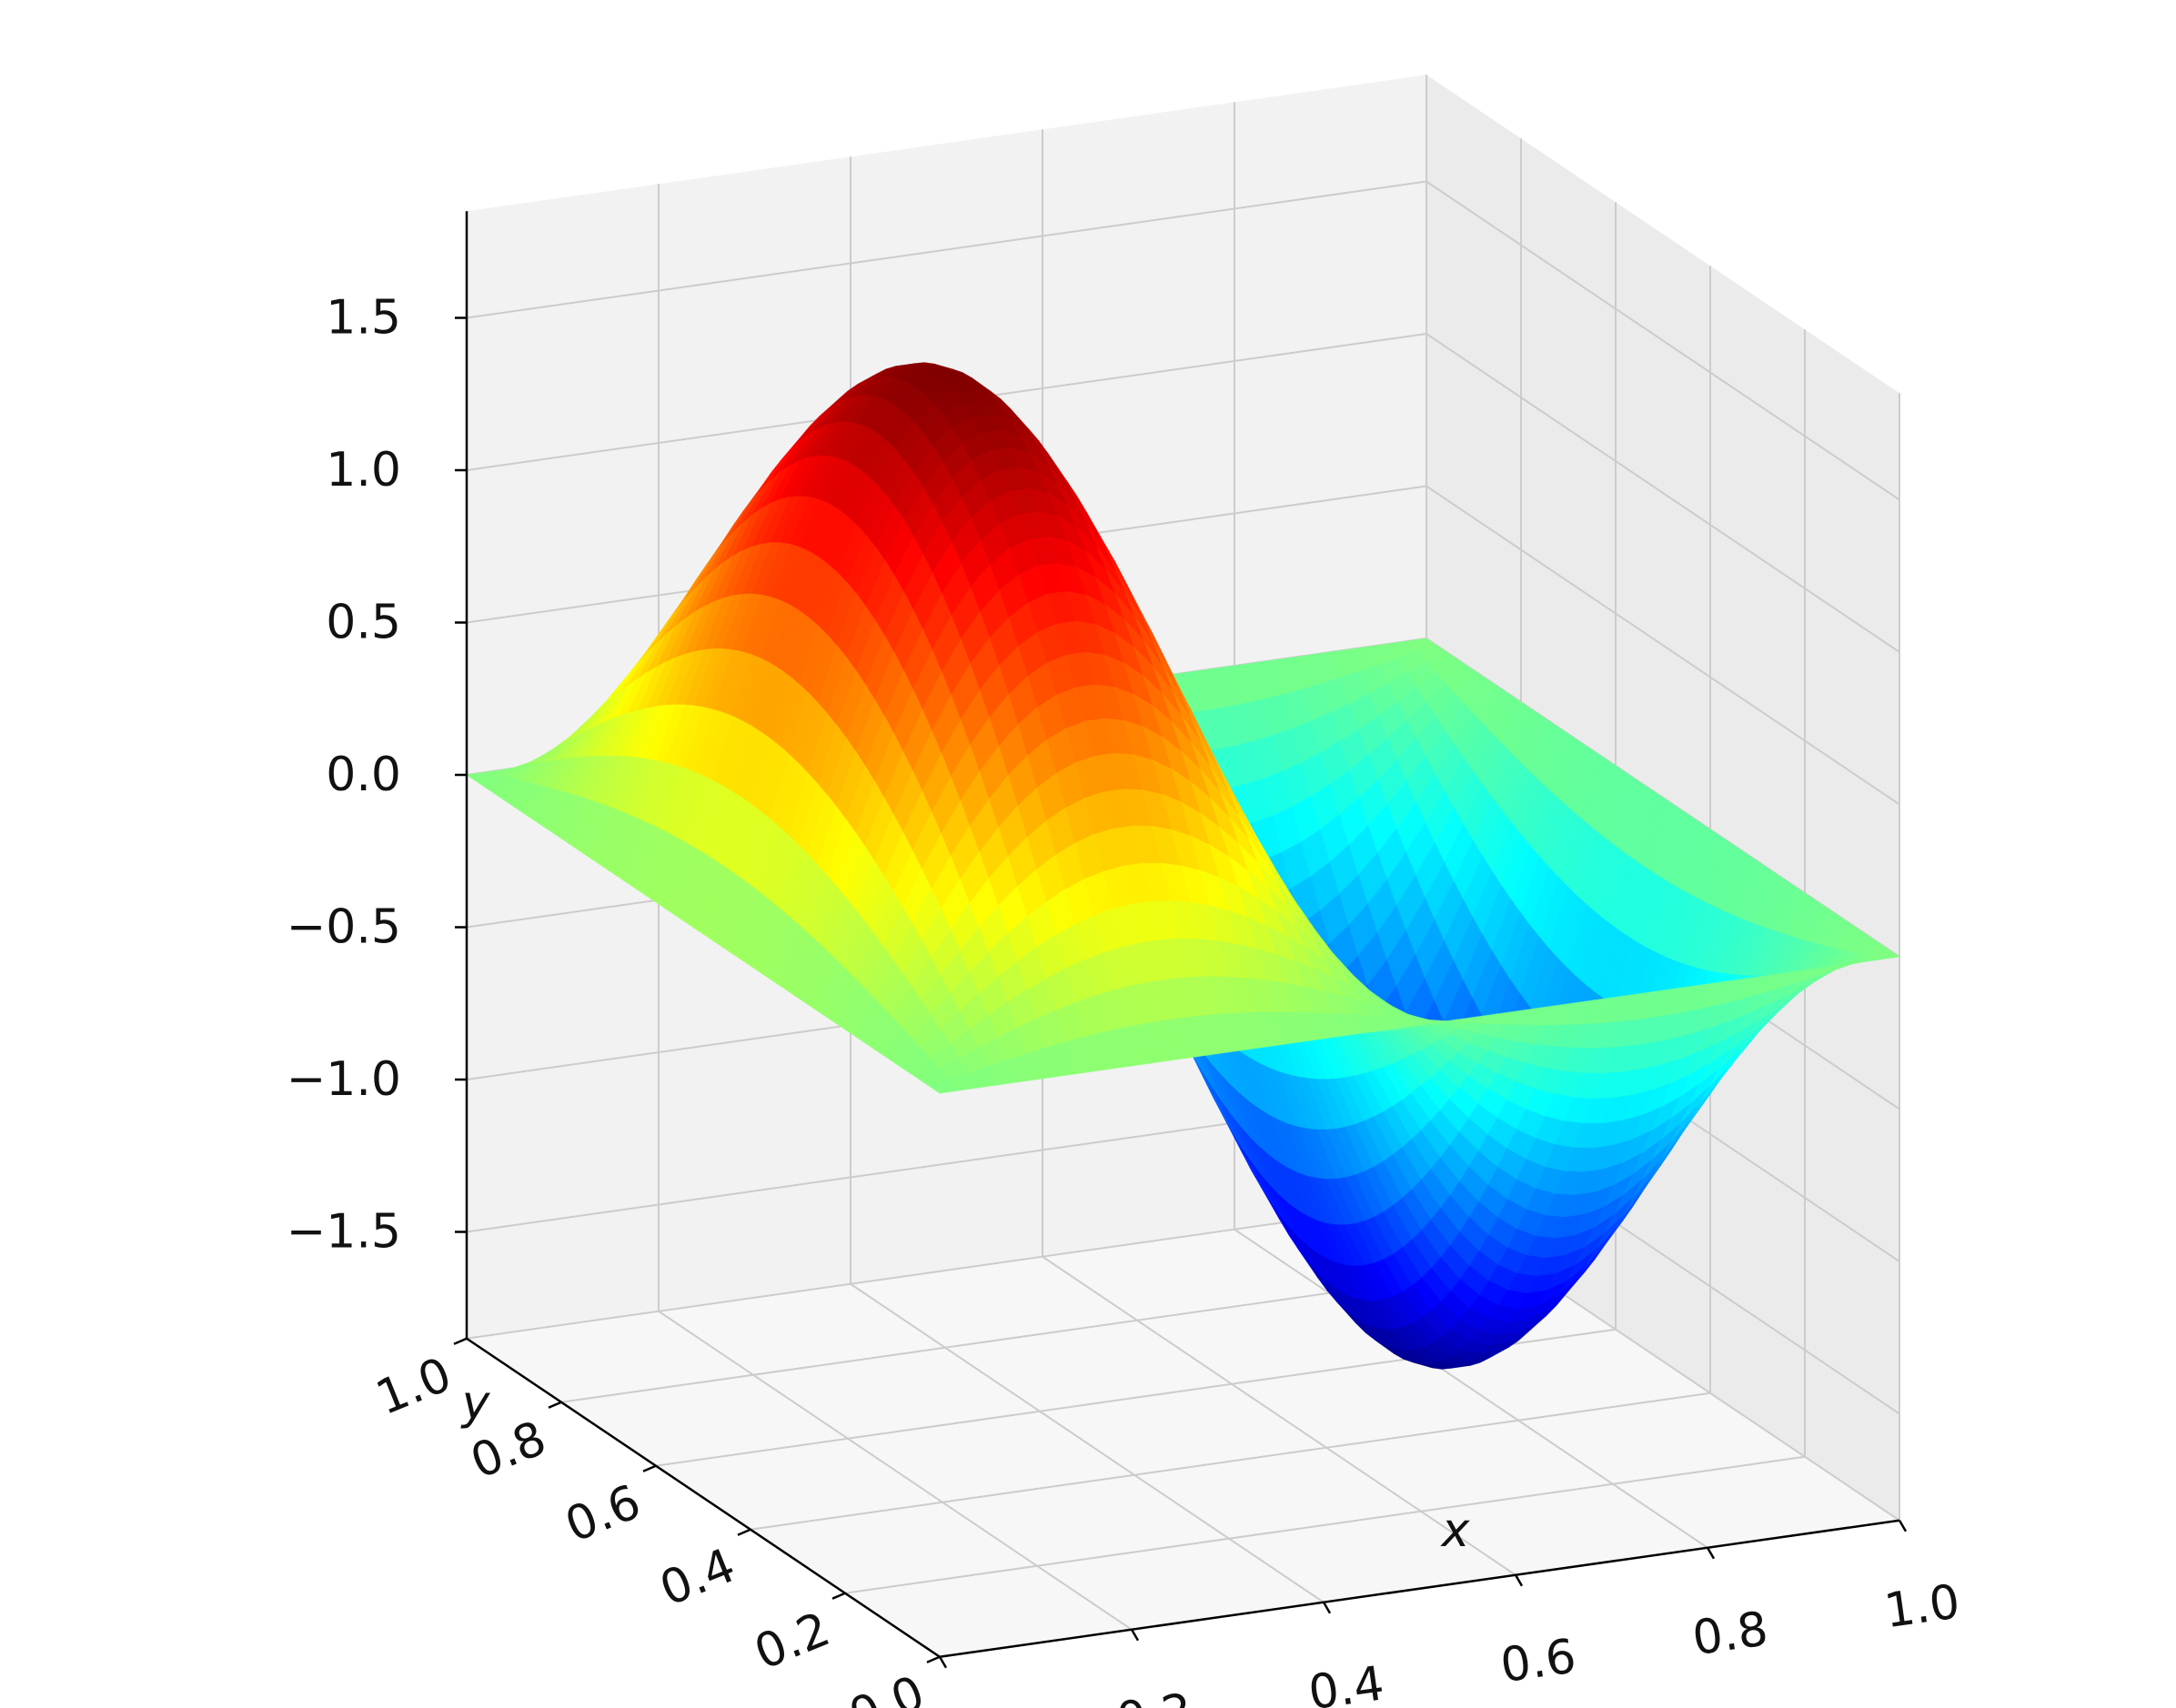 This screenshot has height=1708, width=2176. Describe the element at coordinates (1730, 1634) in the screenshot. I see `x-tick-label: 0.8` at that location.